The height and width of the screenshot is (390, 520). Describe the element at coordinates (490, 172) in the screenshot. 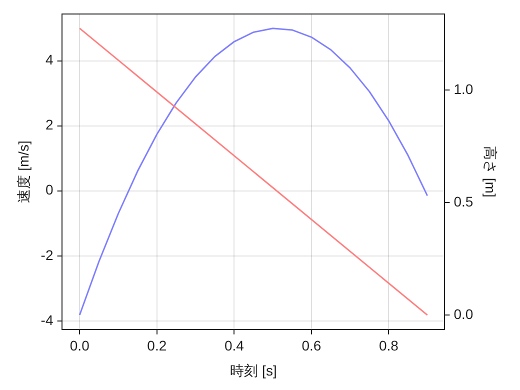

I see `y2-axis-title: 高さ [m]` at that location.